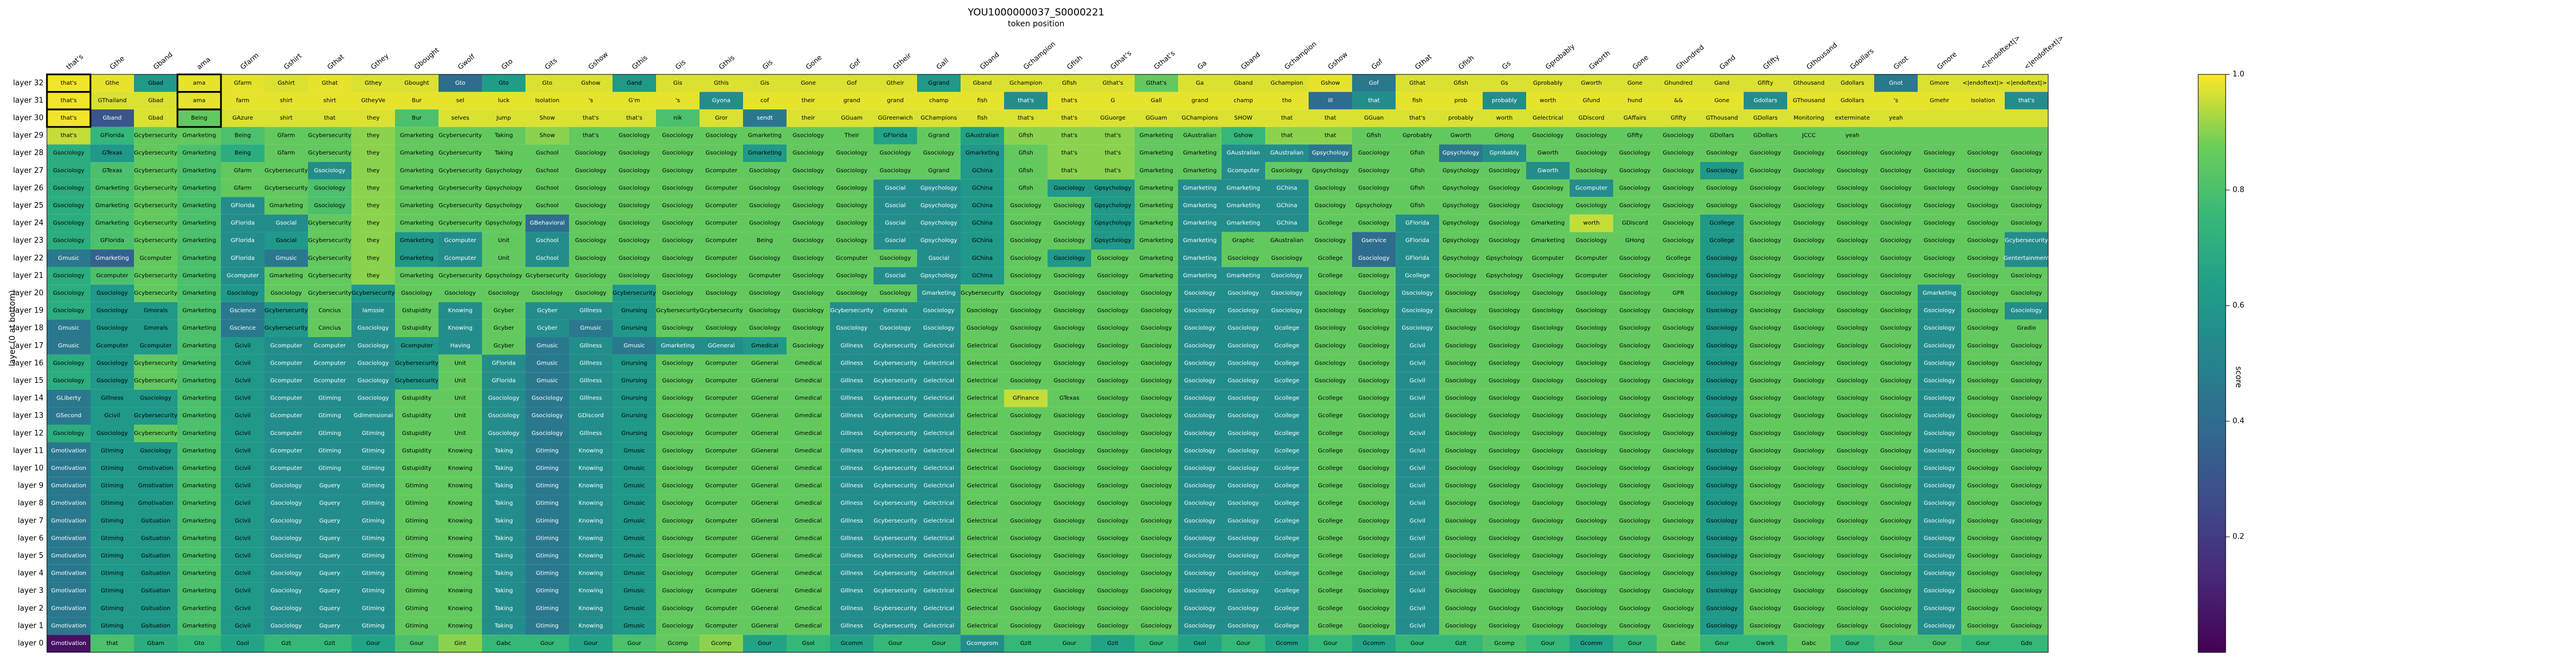 This screenshot has height=661, width=2576. I want to click on cell-label: Gpsychology, so click(1504, 258).